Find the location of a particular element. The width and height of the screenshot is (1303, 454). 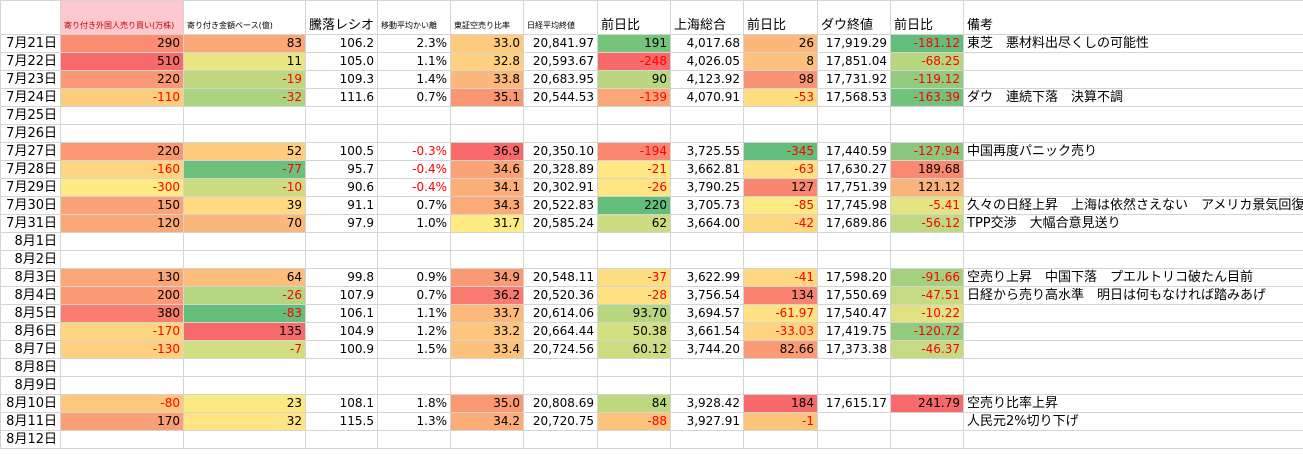

value-cell: 39 is located at coordinates (244, 205).